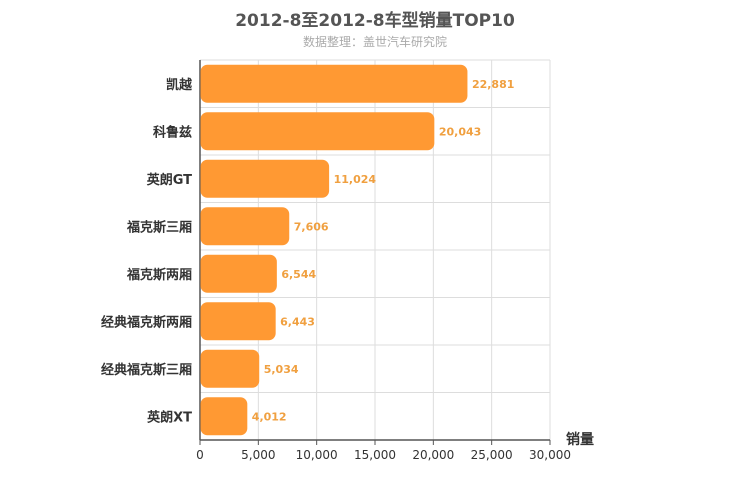 This screenshot has width=750, height=500. I want to click on data-label: 7,606, so click(311, 226).